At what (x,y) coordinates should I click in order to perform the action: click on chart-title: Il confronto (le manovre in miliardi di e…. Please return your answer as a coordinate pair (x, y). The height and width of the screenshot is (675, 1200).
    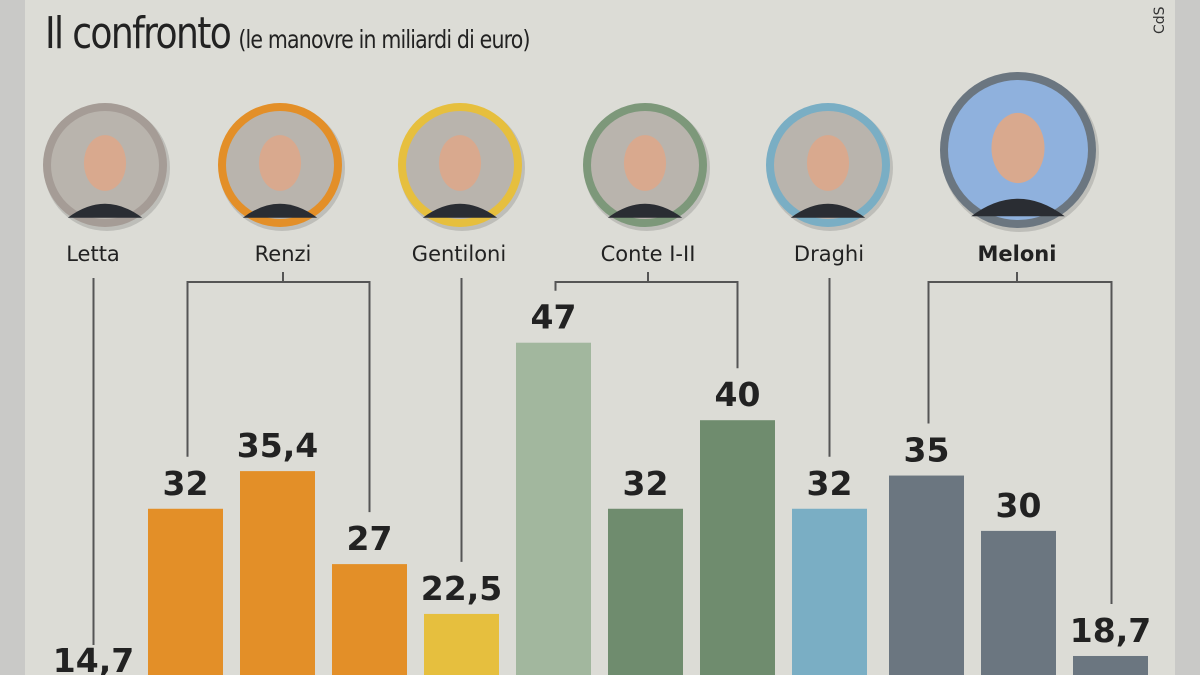
    Looking at the image, I should click on (288, 33).